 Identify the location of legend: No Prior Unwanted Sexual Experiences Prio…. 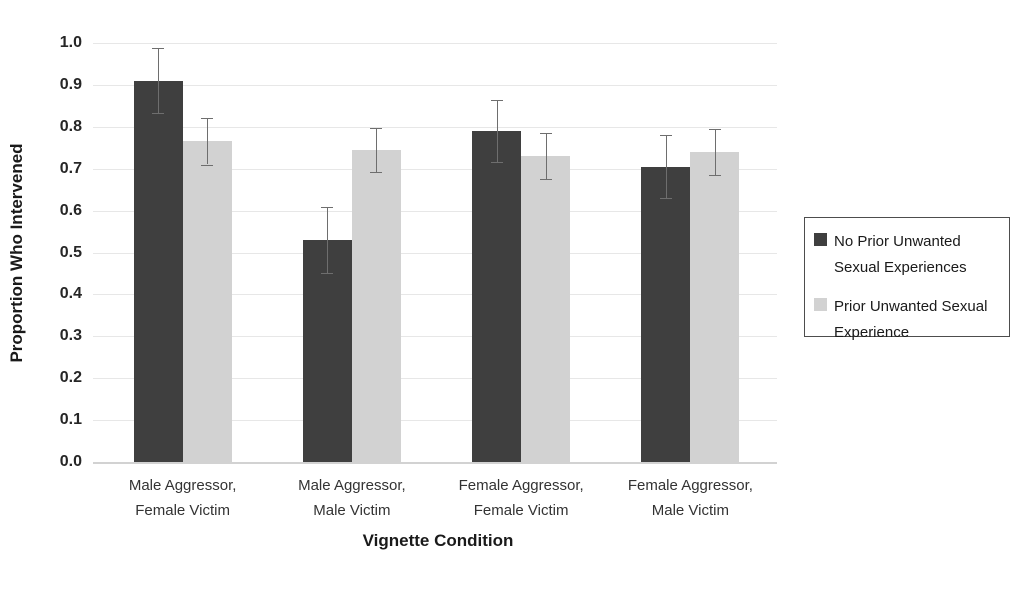
(907, 279).